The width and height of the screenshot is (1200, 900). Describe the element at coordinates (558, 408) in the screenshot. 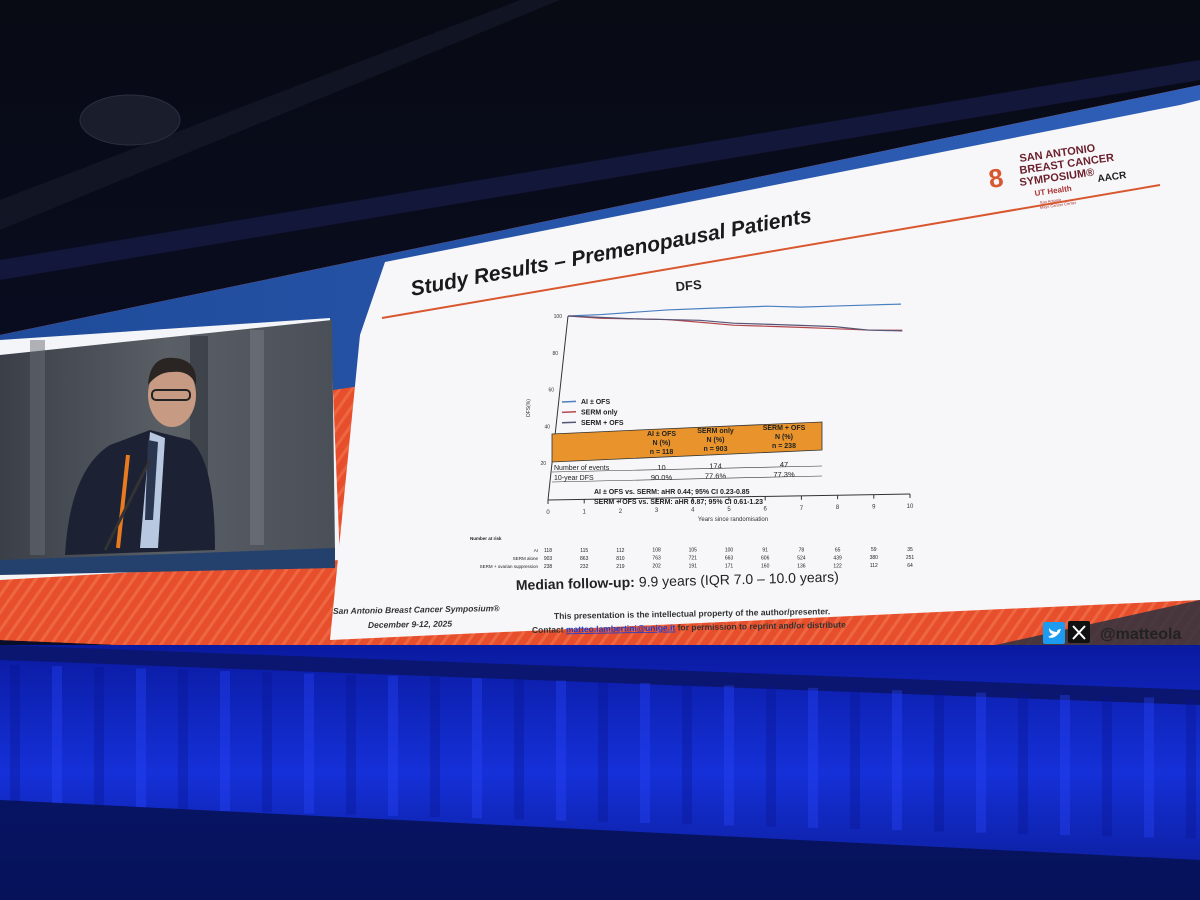

I see `y-axis` at that location.